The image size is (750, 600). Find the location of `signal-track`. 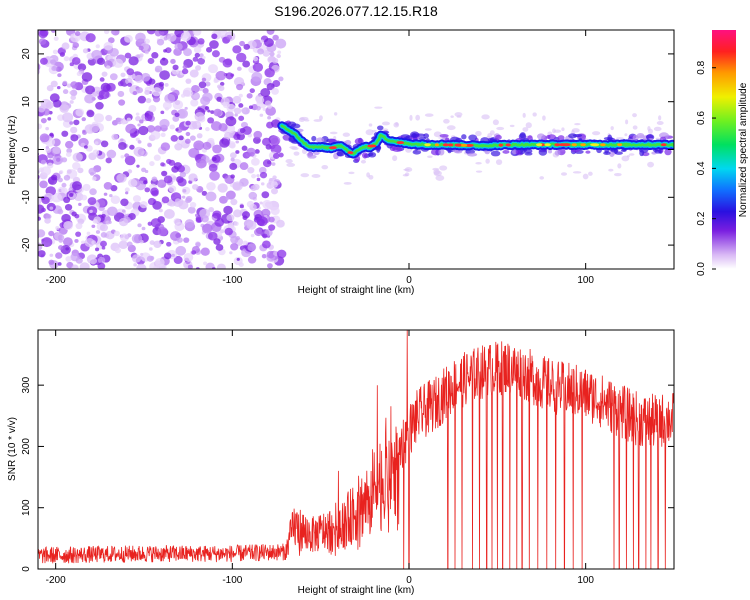

signal-track is located at coordinates (475, 142).